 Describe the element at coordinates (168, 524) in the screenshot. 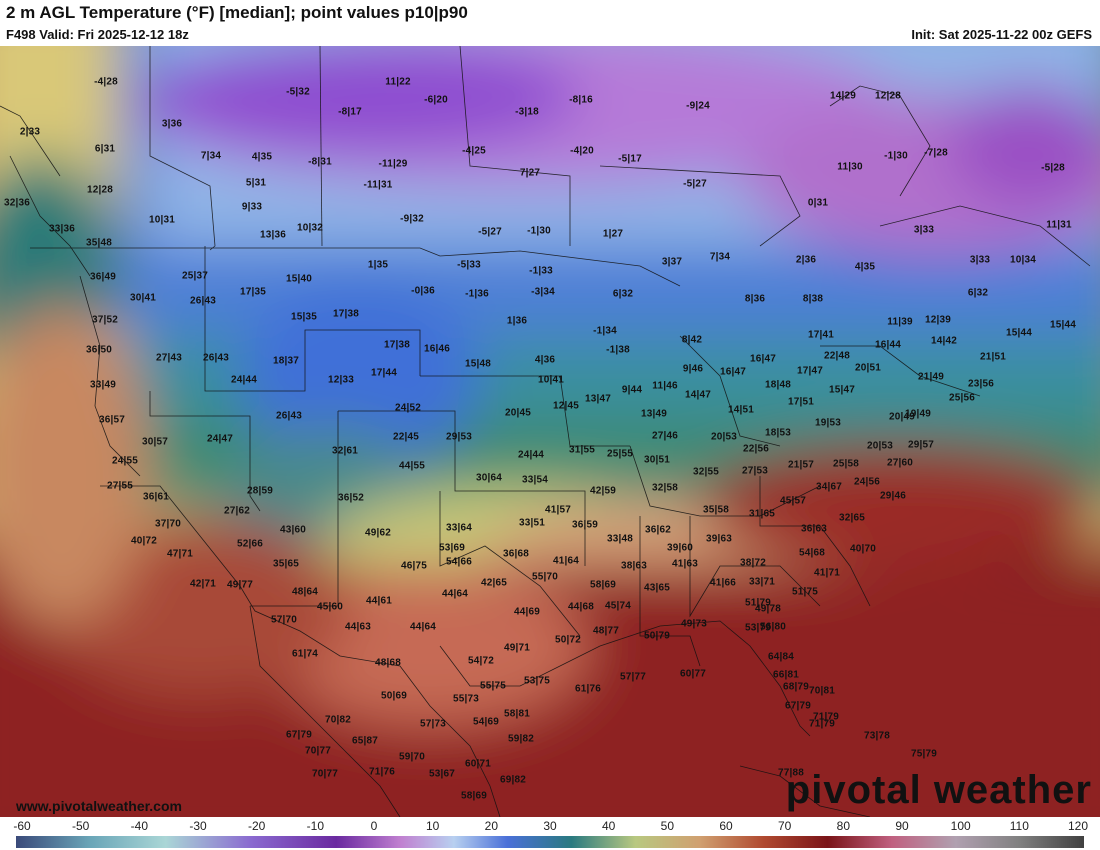

I see `point-value: 37|70` at that location.